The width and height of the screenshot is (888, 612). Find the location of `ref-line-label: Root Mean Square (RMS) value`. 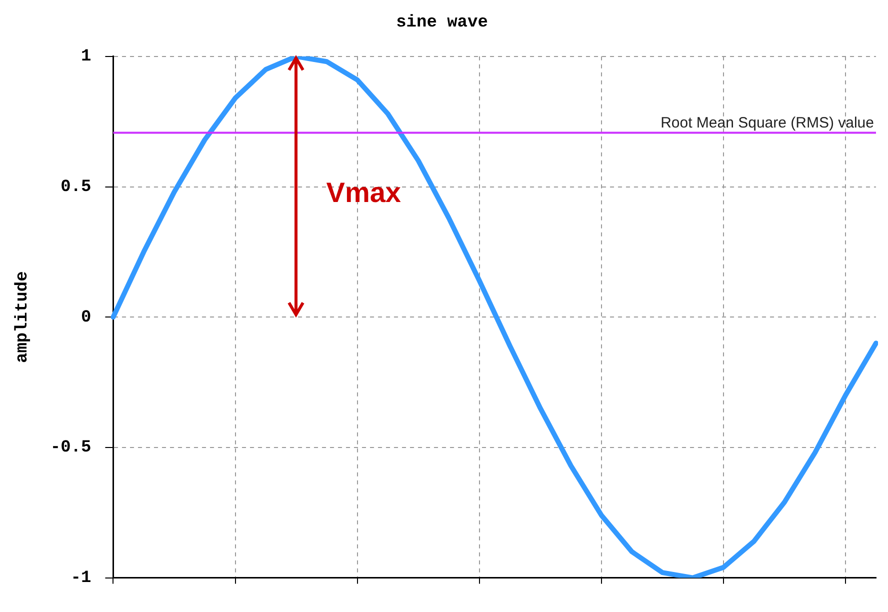

ref-line-label: Root Mean Square (RMS) value is located at coordinates (767, 123).